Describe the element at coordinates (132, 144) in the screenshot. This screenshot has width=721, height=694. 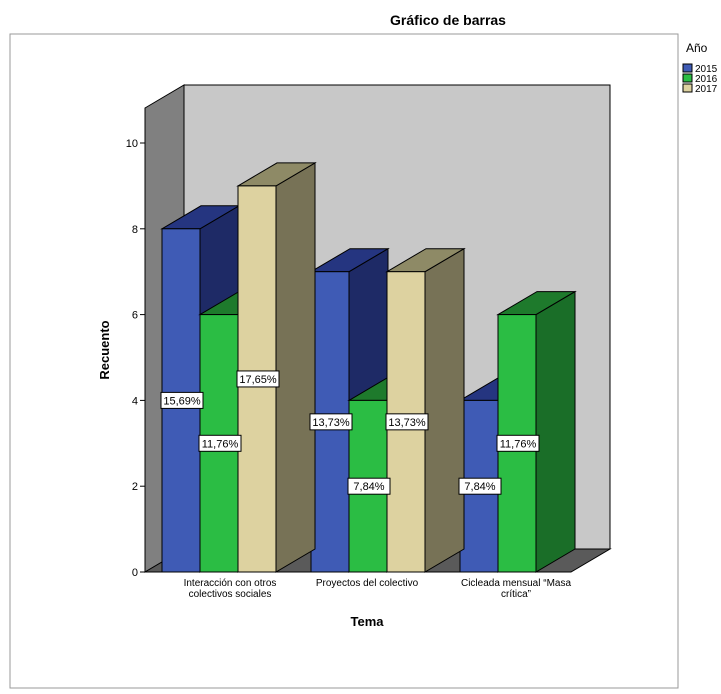
I see `y-tick-label: 10` at that location.